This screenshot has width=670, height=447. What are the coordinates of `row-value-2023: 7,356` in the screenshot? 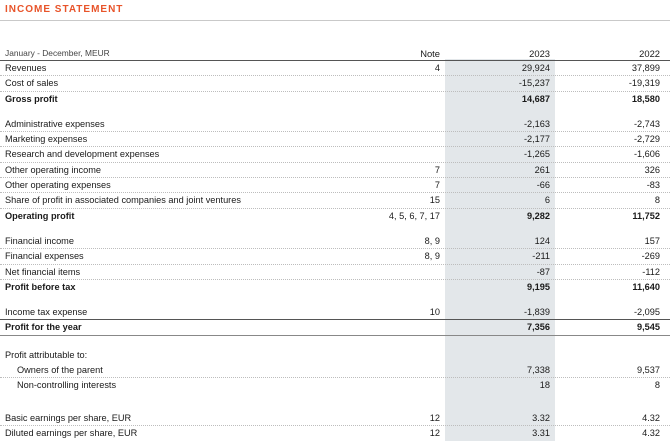 It's located at (538, 327).